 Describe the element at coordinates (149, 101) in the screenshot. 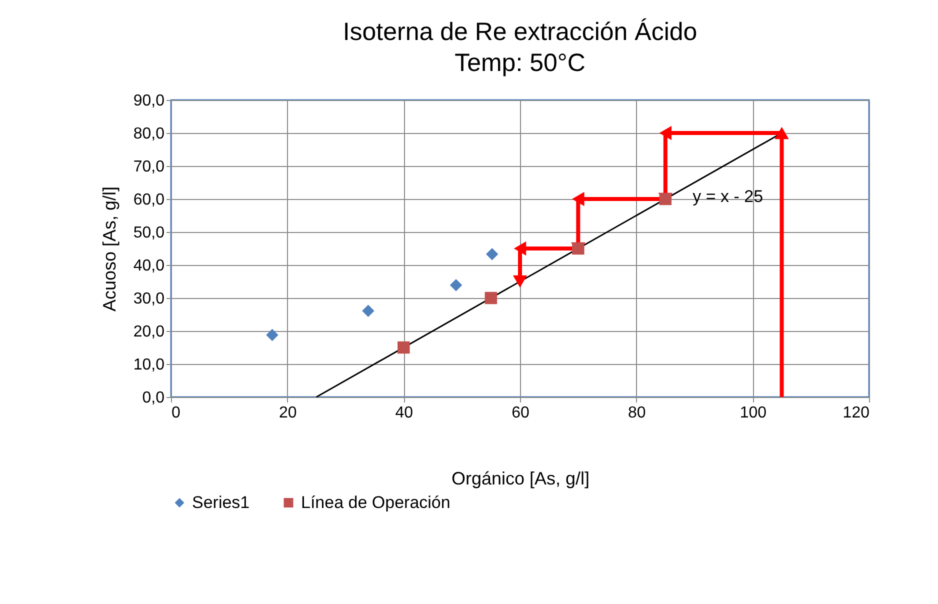

I see `y-tick-label: 90,0` at that location.